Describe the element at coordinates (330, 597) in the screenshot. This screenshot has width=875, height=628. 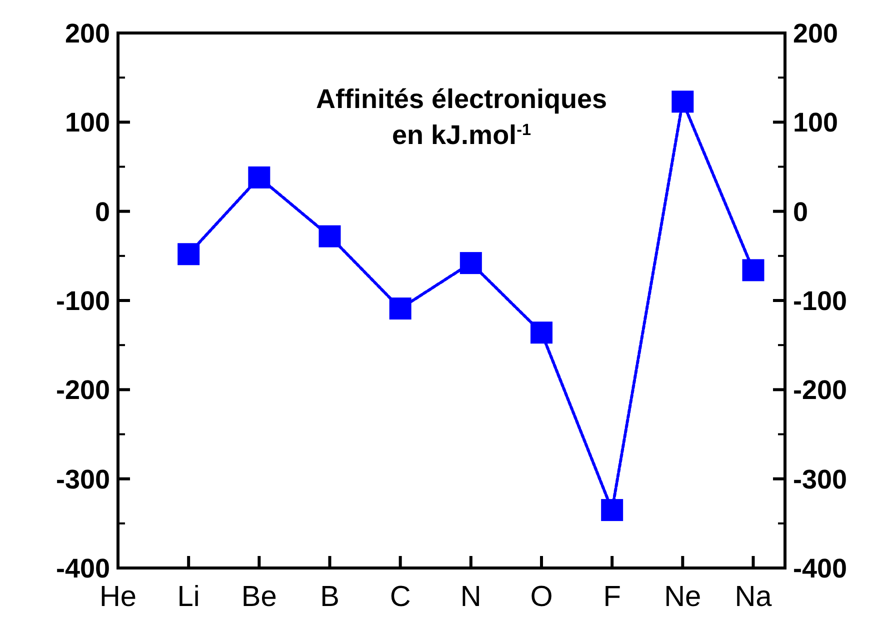
I see `x-tick-label: B` at that location.